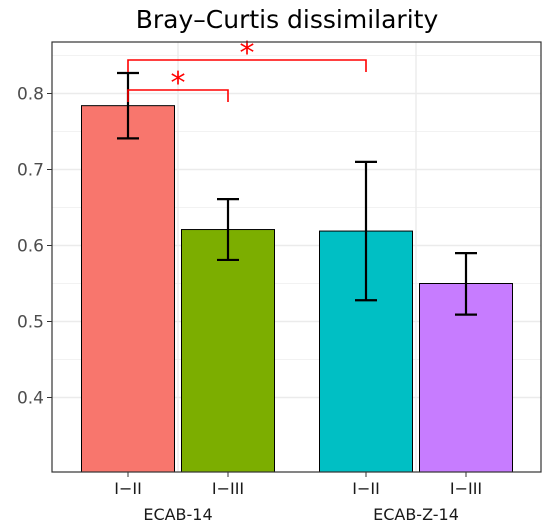 This screenshot has width=550, height=526. Describe the element at coordinates (30, 399) in the screenshot. I see `y-tick-label: 0.4` at that location.